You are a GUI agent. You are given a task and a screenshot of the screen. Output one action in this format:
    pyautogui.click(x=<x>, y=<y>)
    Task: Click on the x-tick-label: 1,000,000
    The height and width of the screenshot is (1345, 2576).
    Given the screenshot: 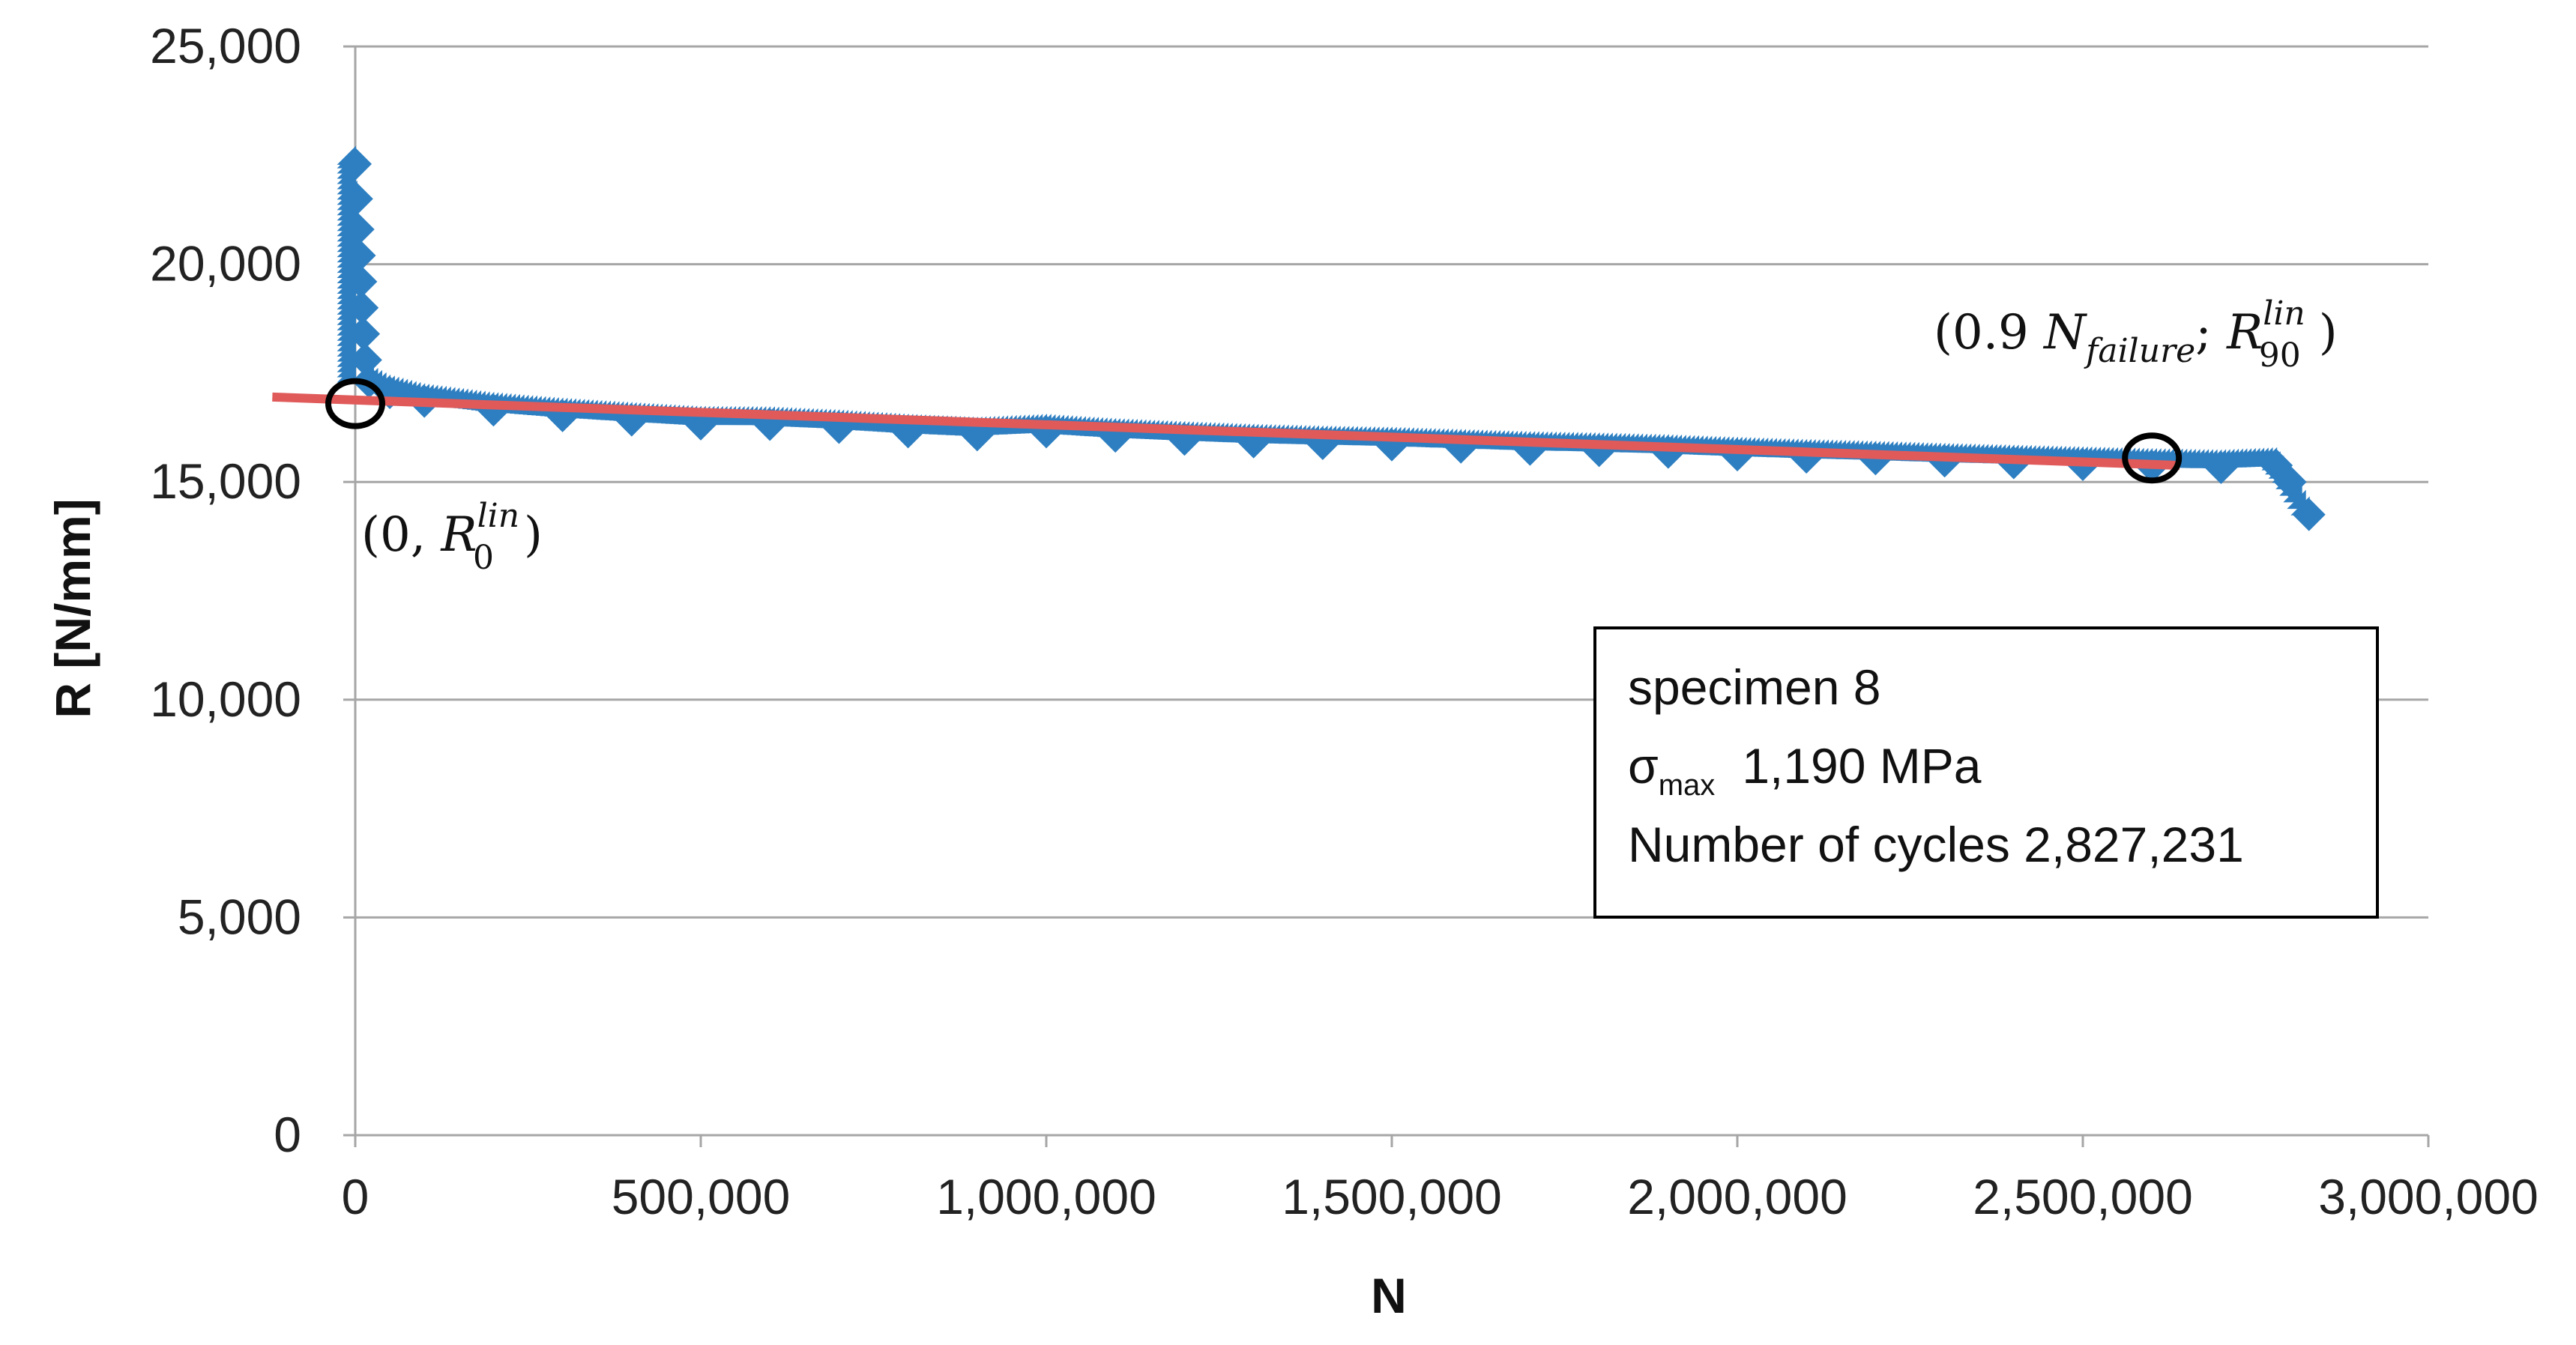 What is the action you would take?
    pyautogui.click(x=1046, y=1196)
    